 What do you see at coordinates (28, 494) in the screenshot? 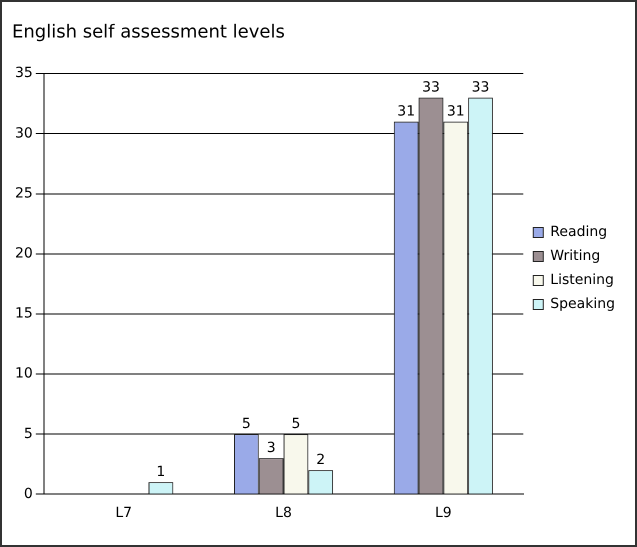
I see `y-tick-label: 0` at bounding box center [28, 494].